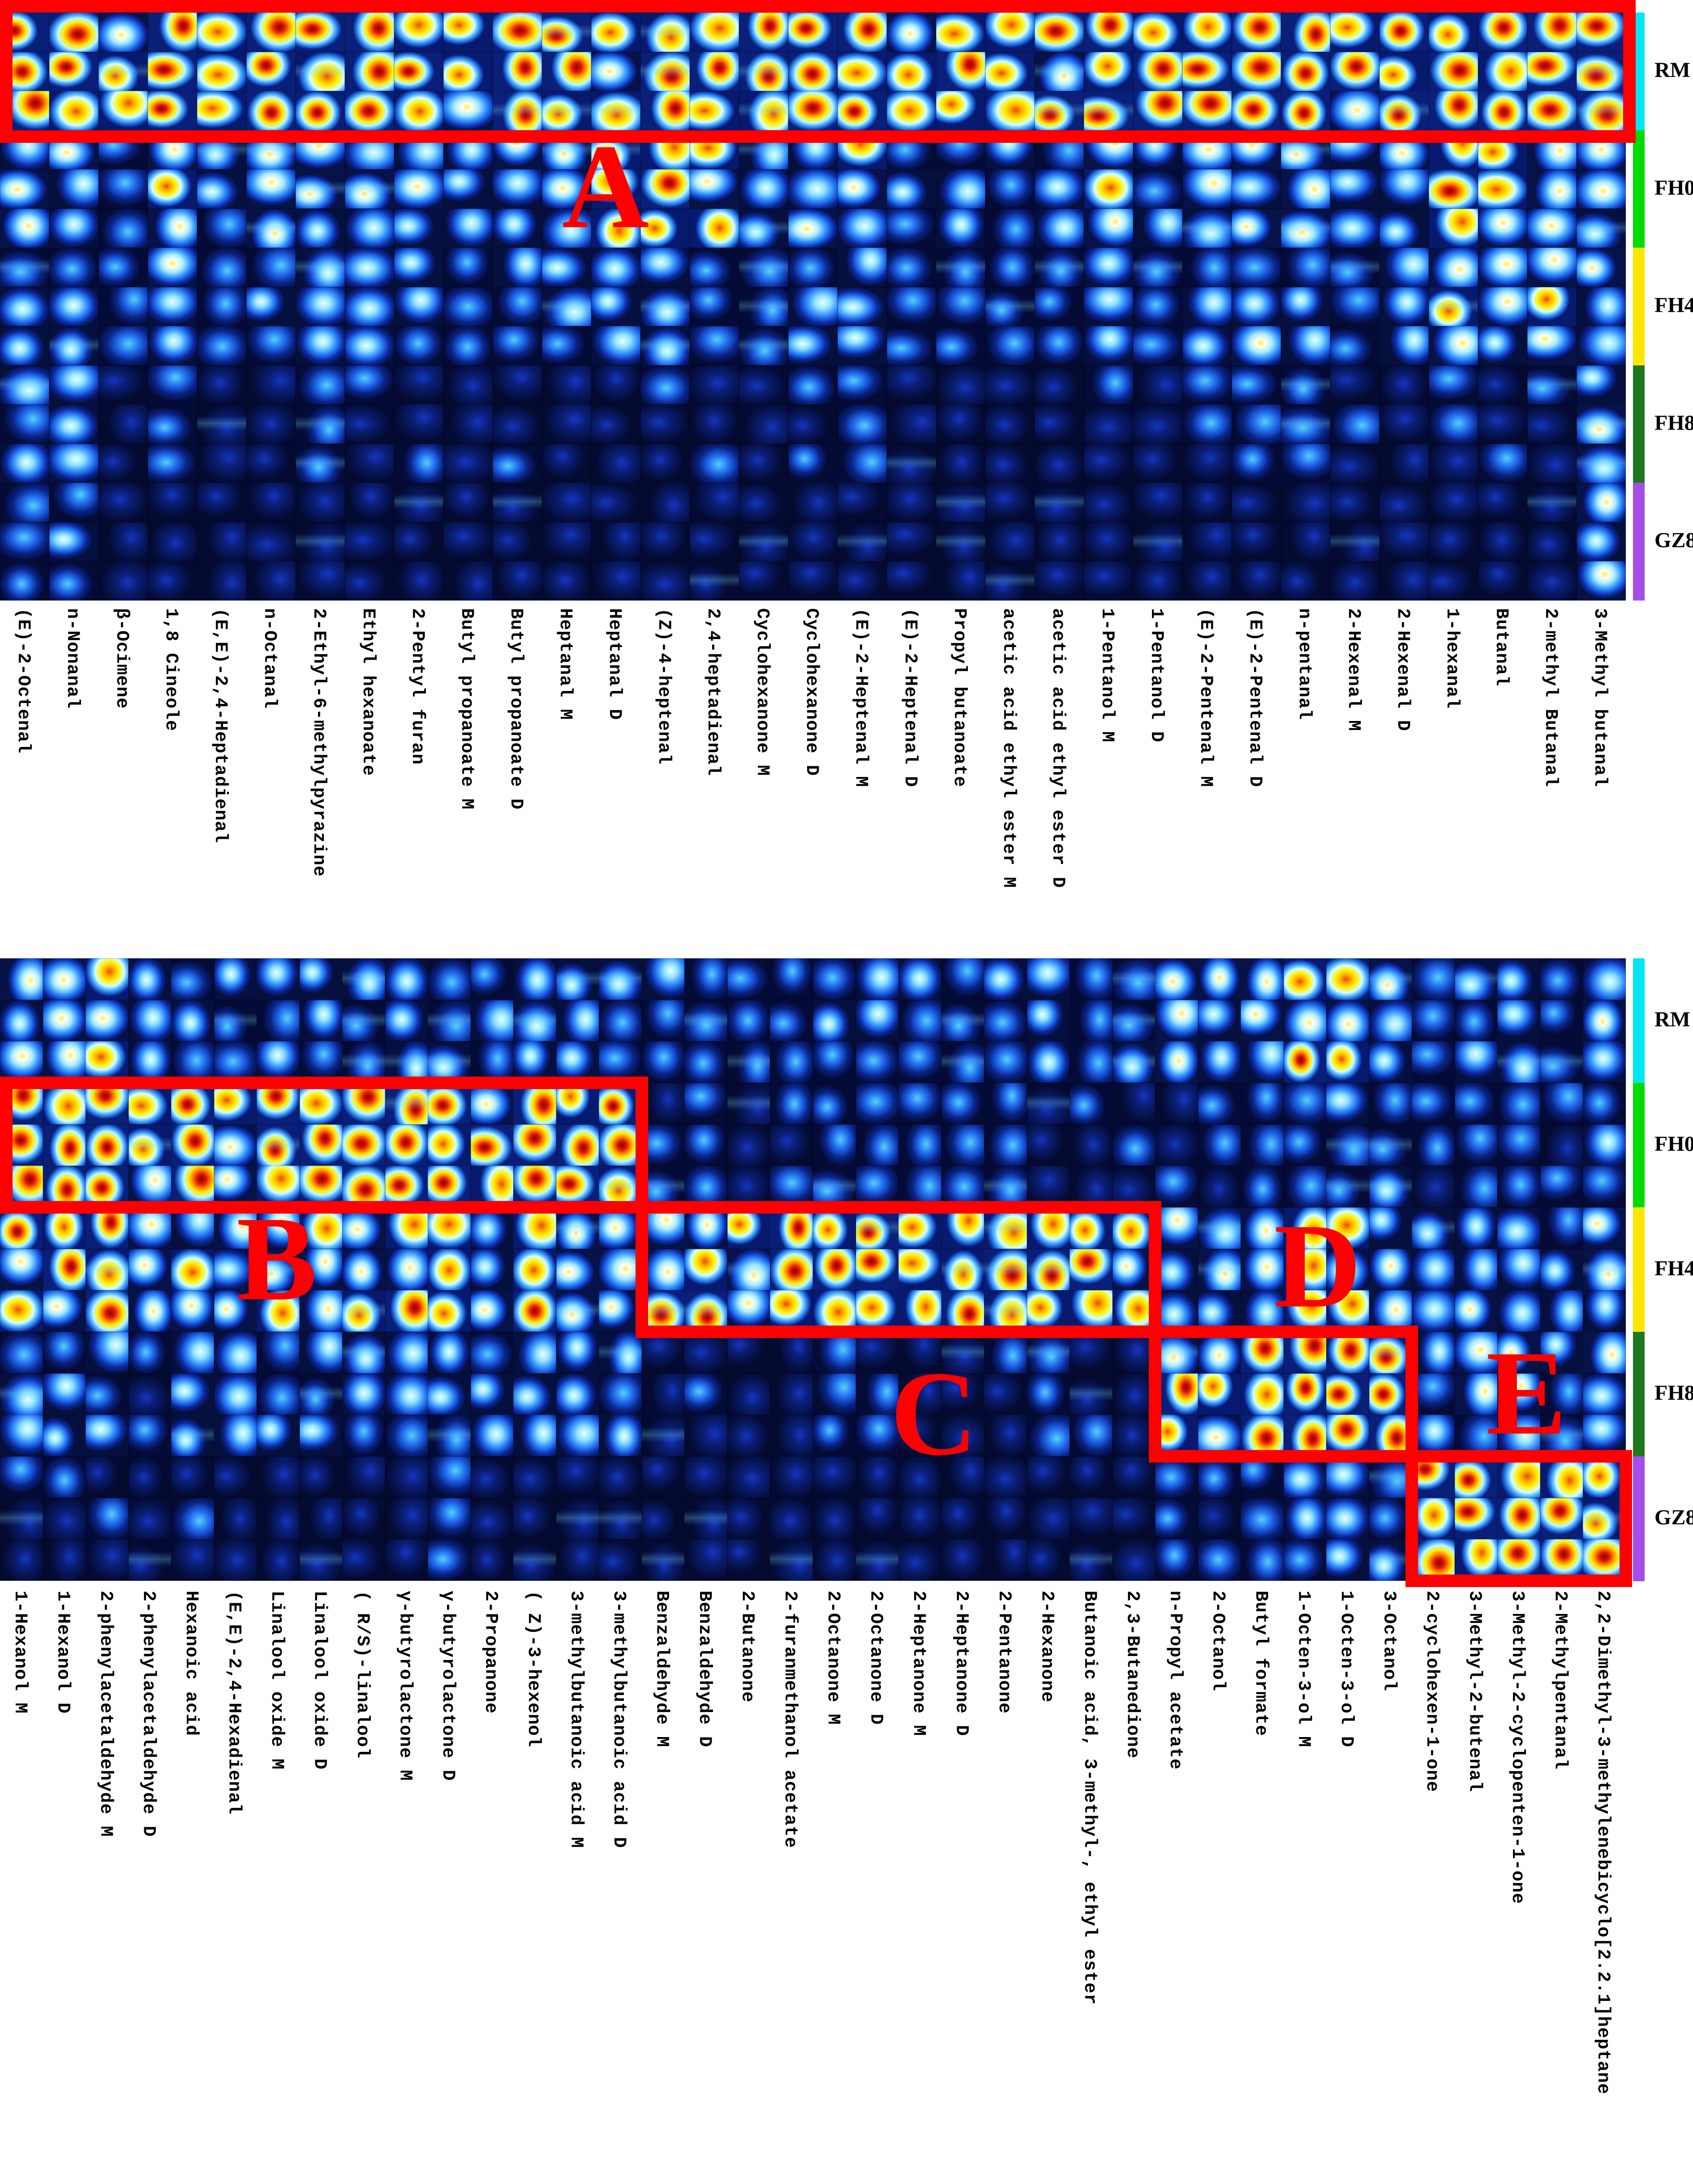 The image size is (1693, 2184). I want to click on compound-label: 2-Hexanone, so click(1046, 1647).